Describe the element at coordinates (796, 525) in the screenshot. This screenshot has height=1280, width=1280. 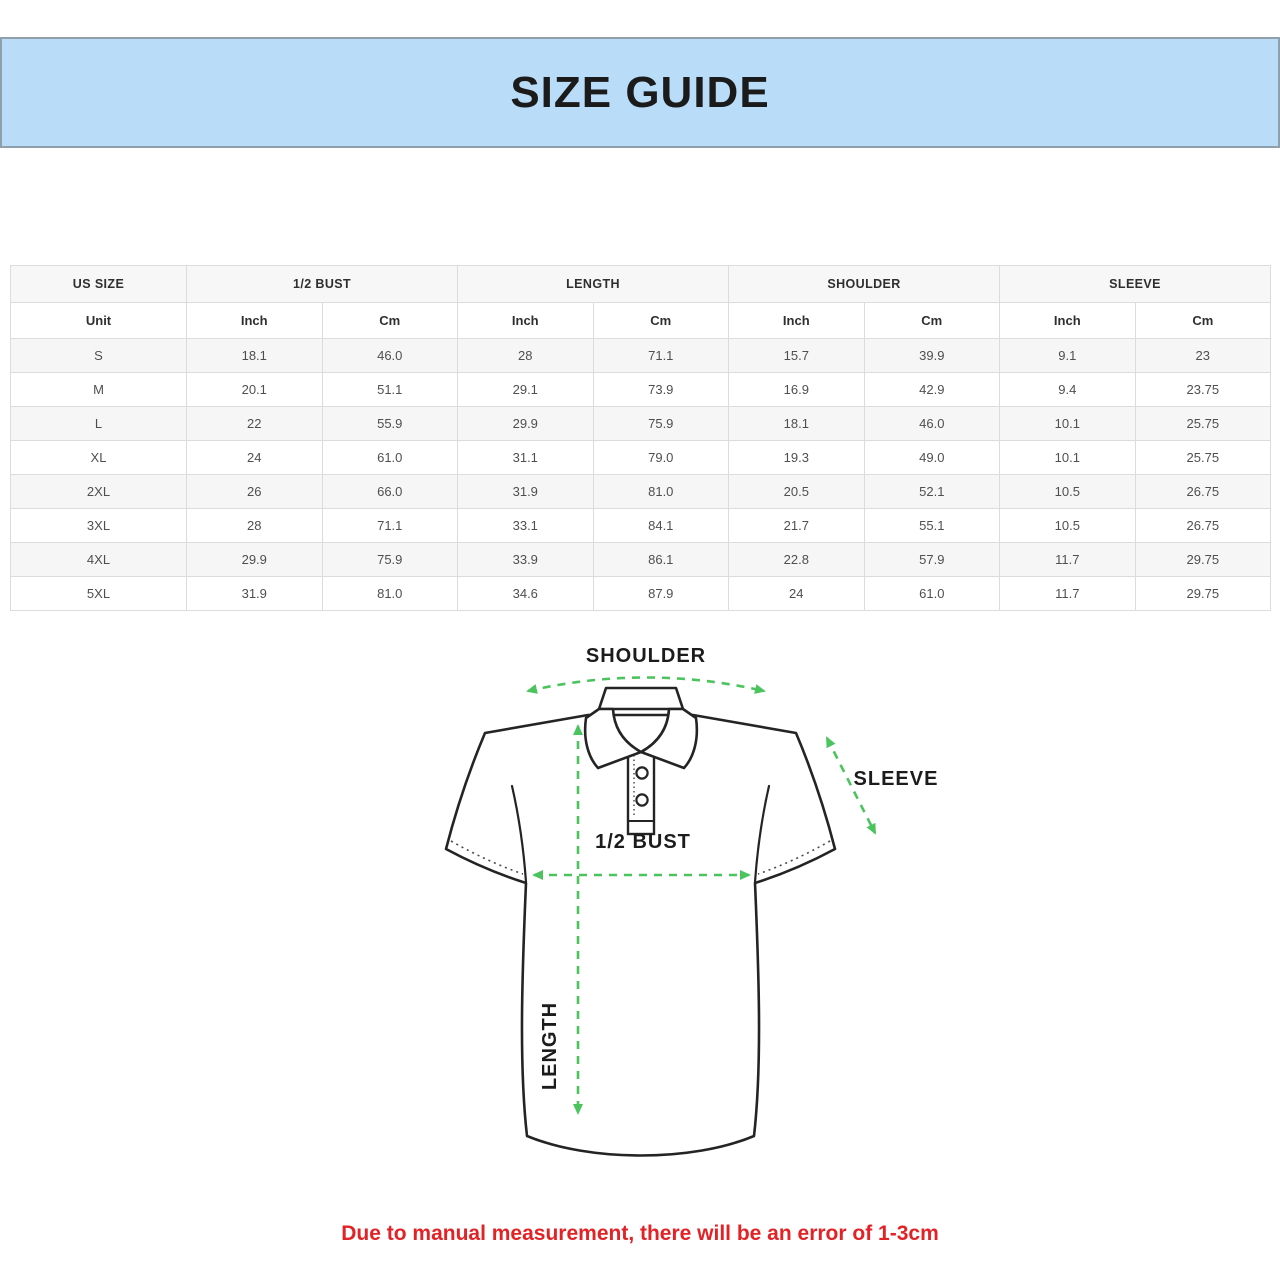
I see `measurement-cell: 21.7` at that location.